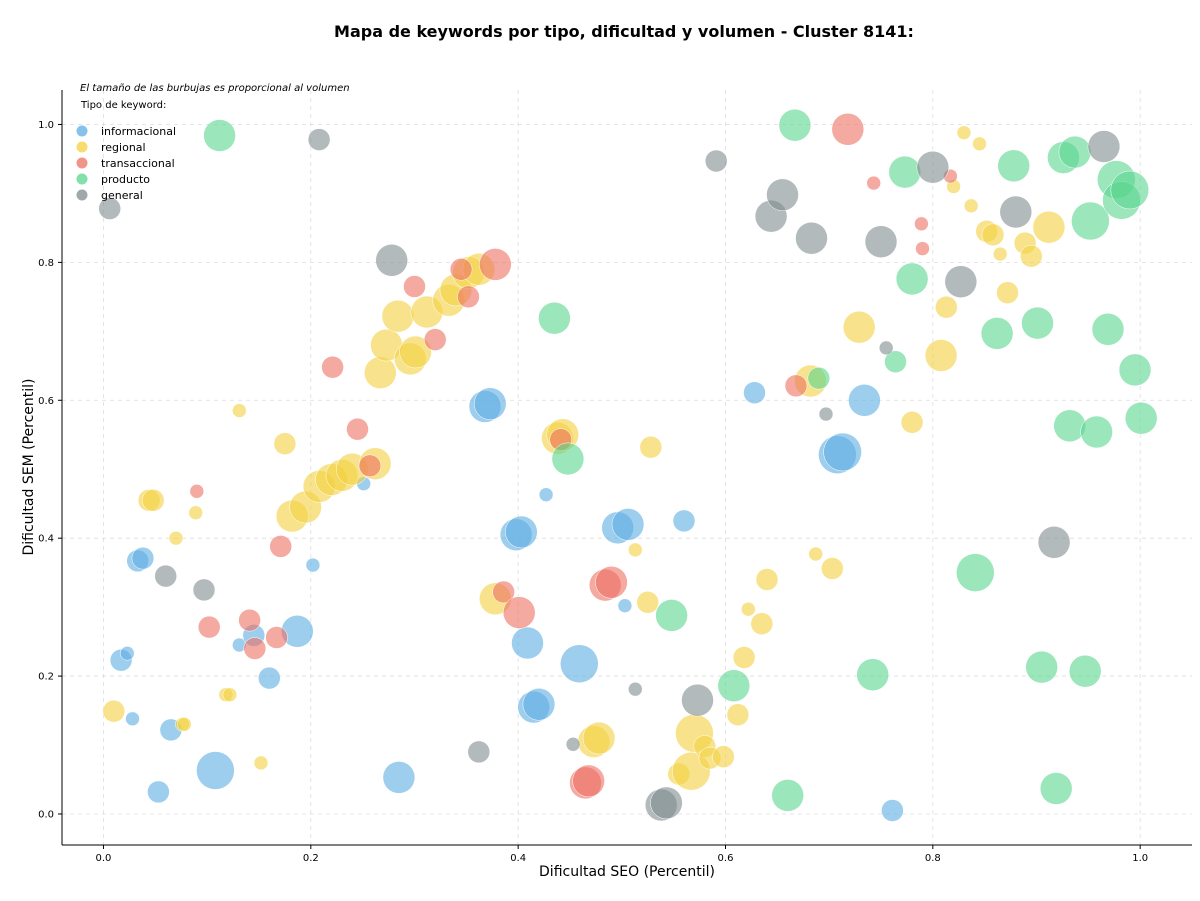 Image resolution: width=1200 pixels, height=901 pixels. Describe the element at coordinates (138, 131) in the screenshot. I see `legend-label-informacional: informacional` at that location.